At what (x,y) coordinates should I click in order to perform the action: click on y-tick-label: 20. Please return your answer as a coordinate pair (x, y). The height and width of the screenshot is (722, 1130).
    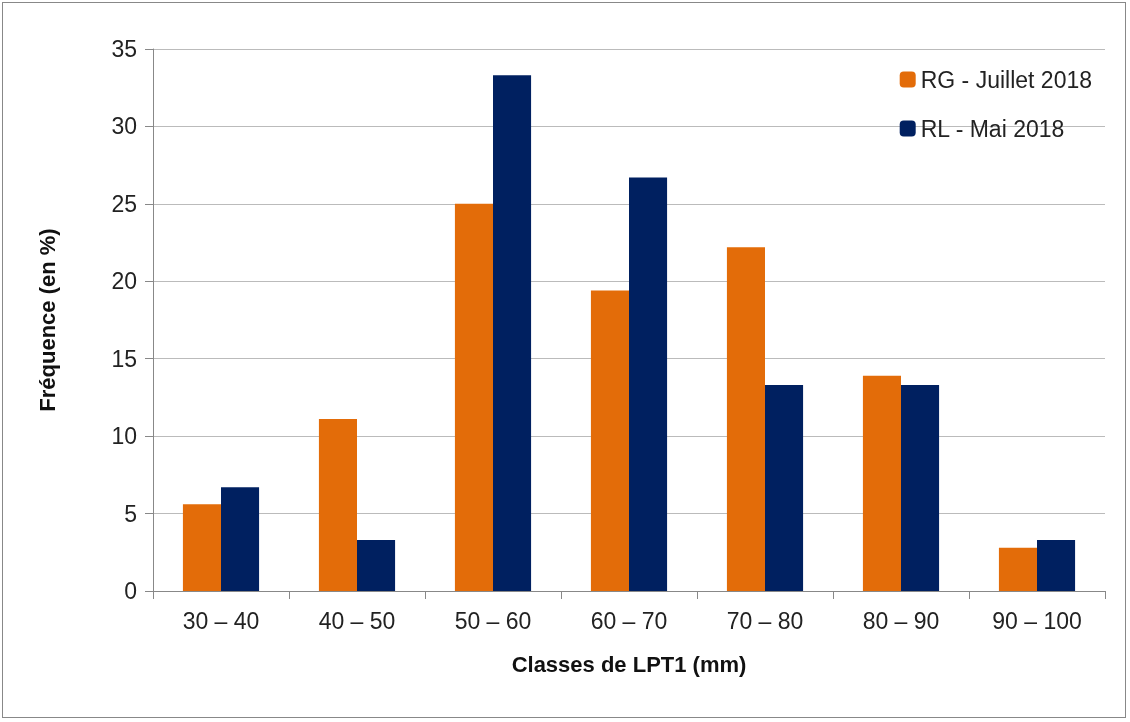
    Looking at the image, I should click on (124, 281).